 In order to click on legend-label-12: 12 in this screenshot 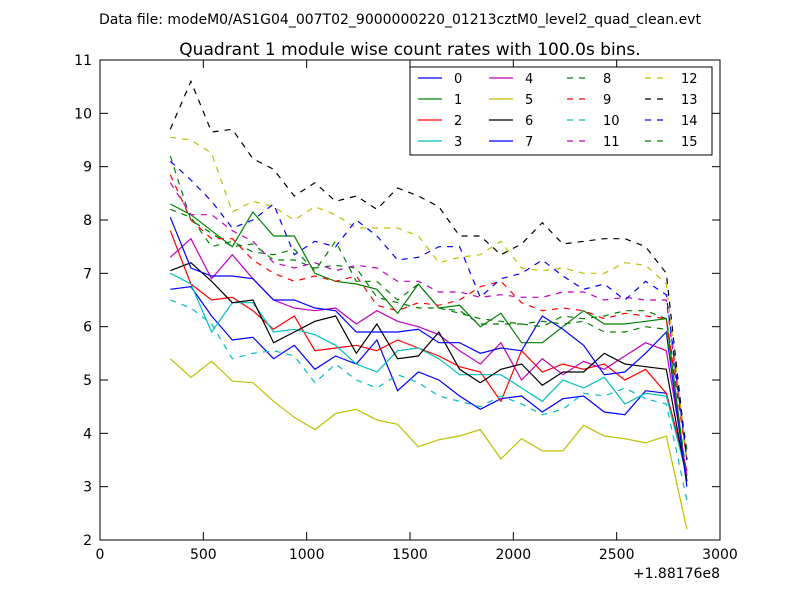, I will do `click(689, 79)`.